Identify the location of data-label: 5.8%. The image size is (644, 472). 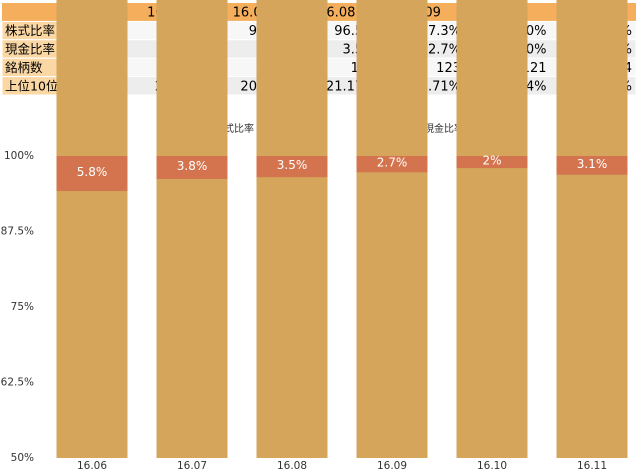
(92, 172).